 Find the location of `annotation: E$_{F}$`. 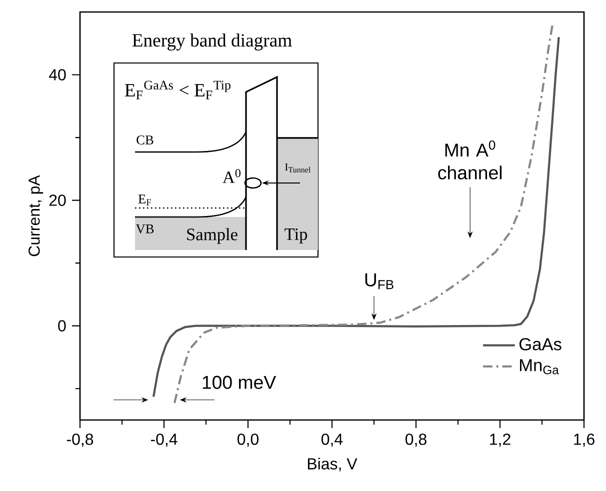

annotation: E$_{F}$ is located at coordinates (144, 200).